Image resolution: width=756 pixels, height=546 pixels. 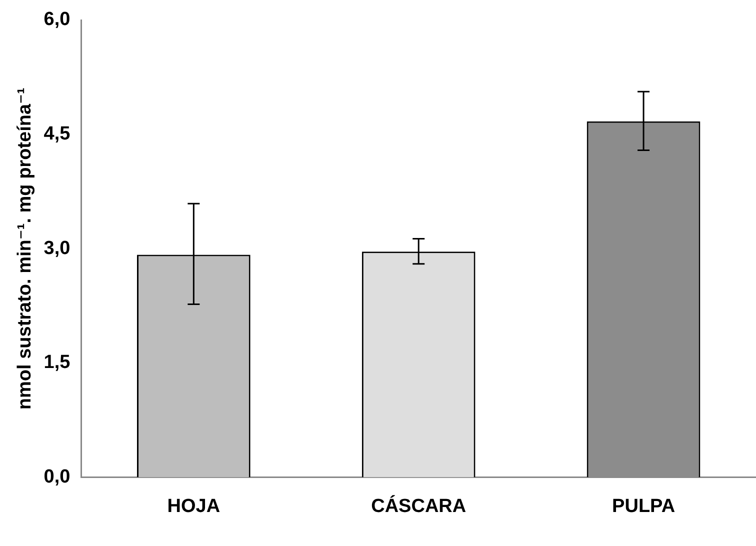 I want to click on y-tick-label: 6,0, so click(x=57, y=19).